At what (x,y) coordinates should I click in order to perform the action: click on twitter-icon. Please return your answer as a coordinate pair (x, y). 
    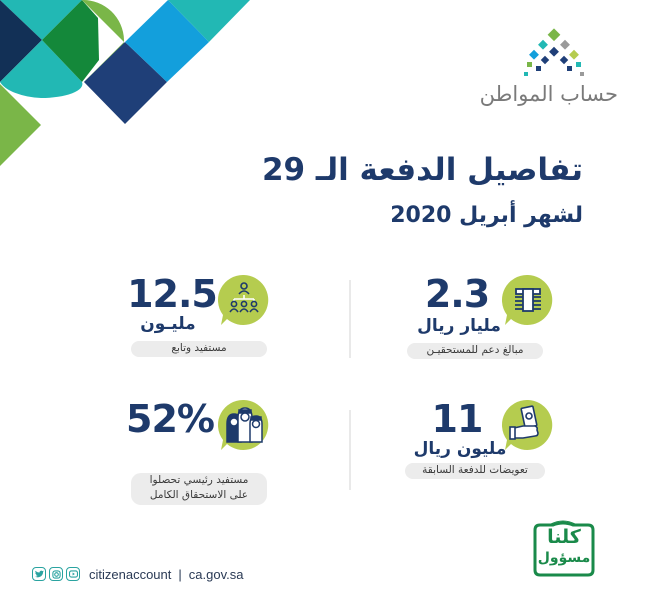
    Looking at the image, I should click on (39, 574).